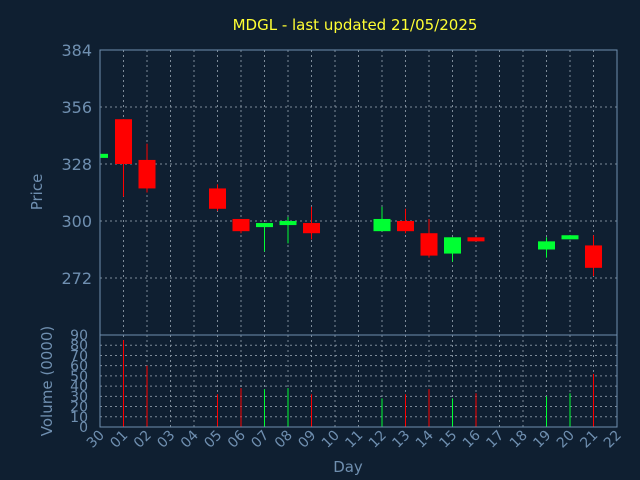 This screenshot has height=480, width=640. I want to click on volume-tick-label: 50, so click(79, 377).